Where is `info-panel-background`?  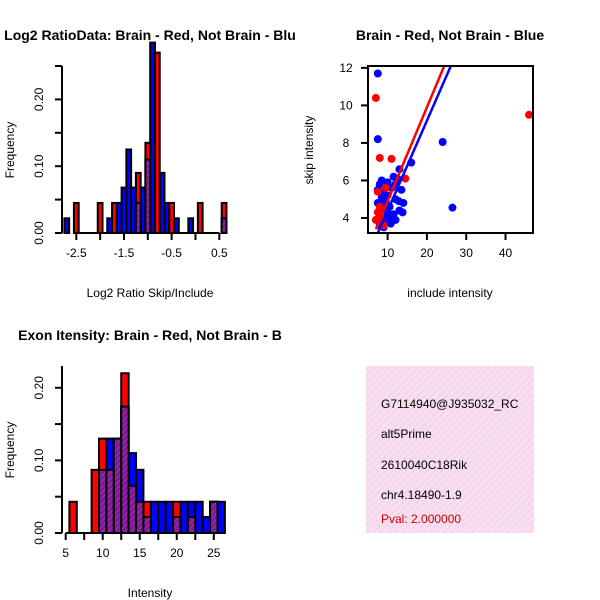 info-panel-background is located at coordinates (450, 449).